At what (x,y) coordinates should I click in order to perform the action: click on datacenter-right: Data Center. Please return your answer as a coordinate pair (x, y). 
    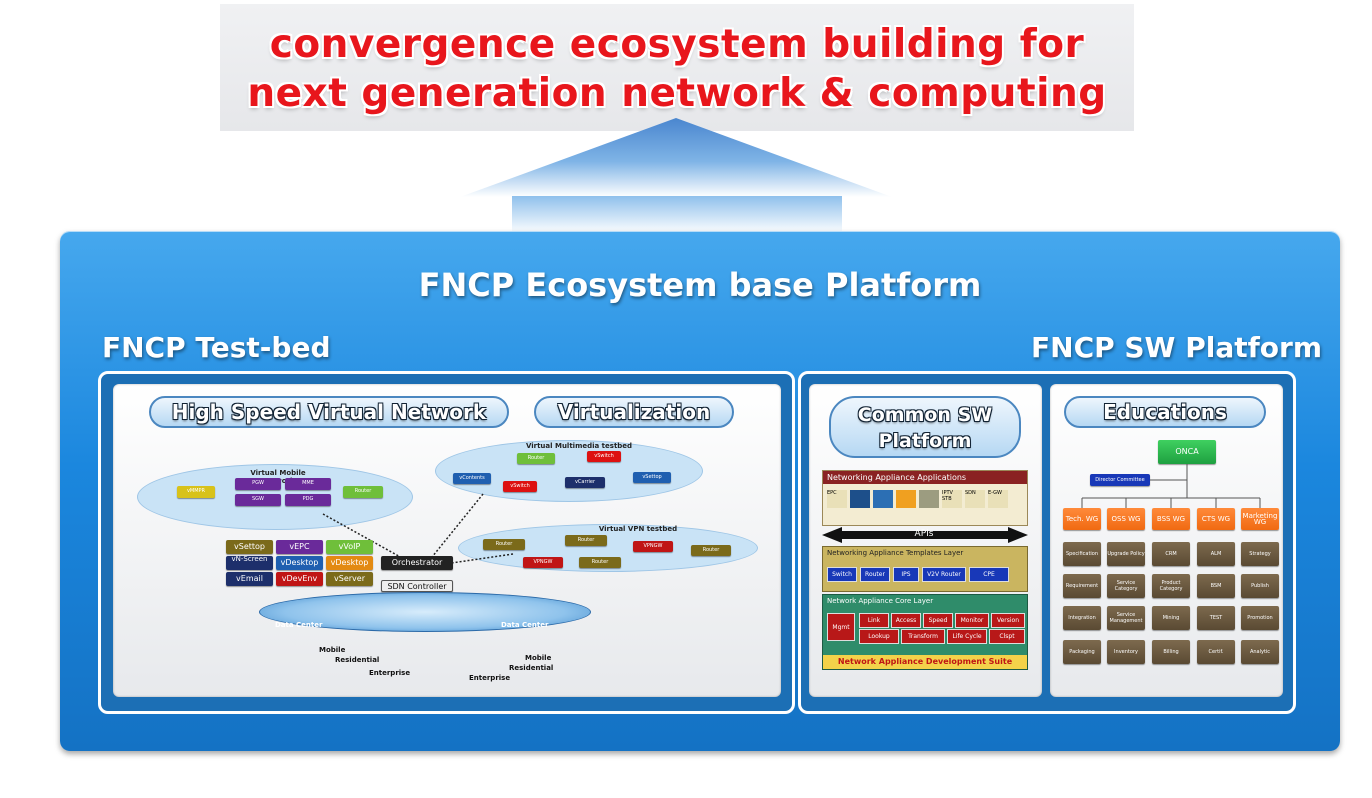
    Looking at the image, I should click on (525, 625).